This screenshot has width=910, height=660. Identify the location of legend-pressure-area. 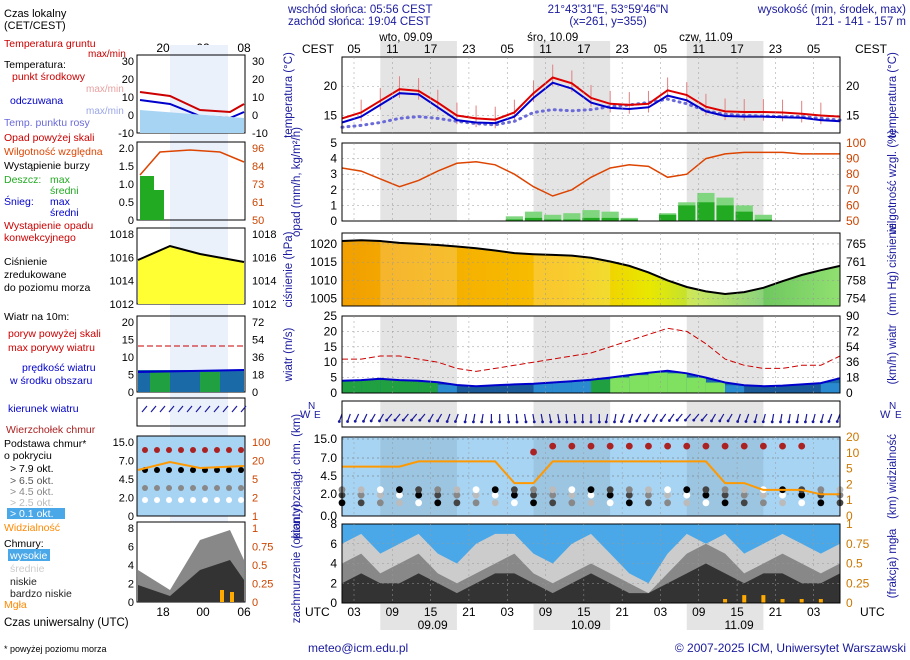
(191, 275).